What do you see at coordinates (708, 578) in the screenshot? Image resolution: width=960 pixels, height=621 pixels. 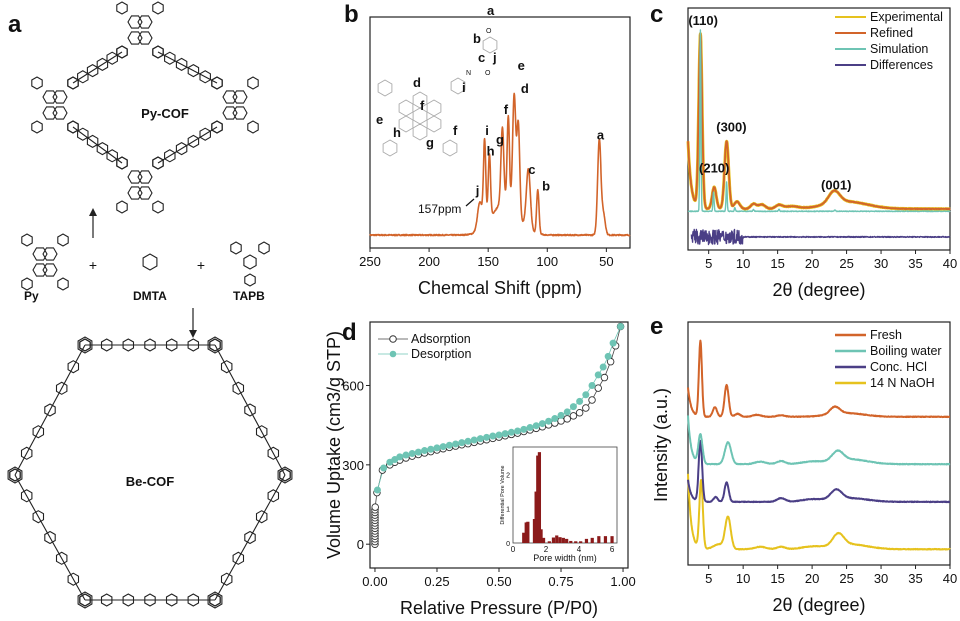 I see `x-tick-label: 5` at bounding box center [708, 578].